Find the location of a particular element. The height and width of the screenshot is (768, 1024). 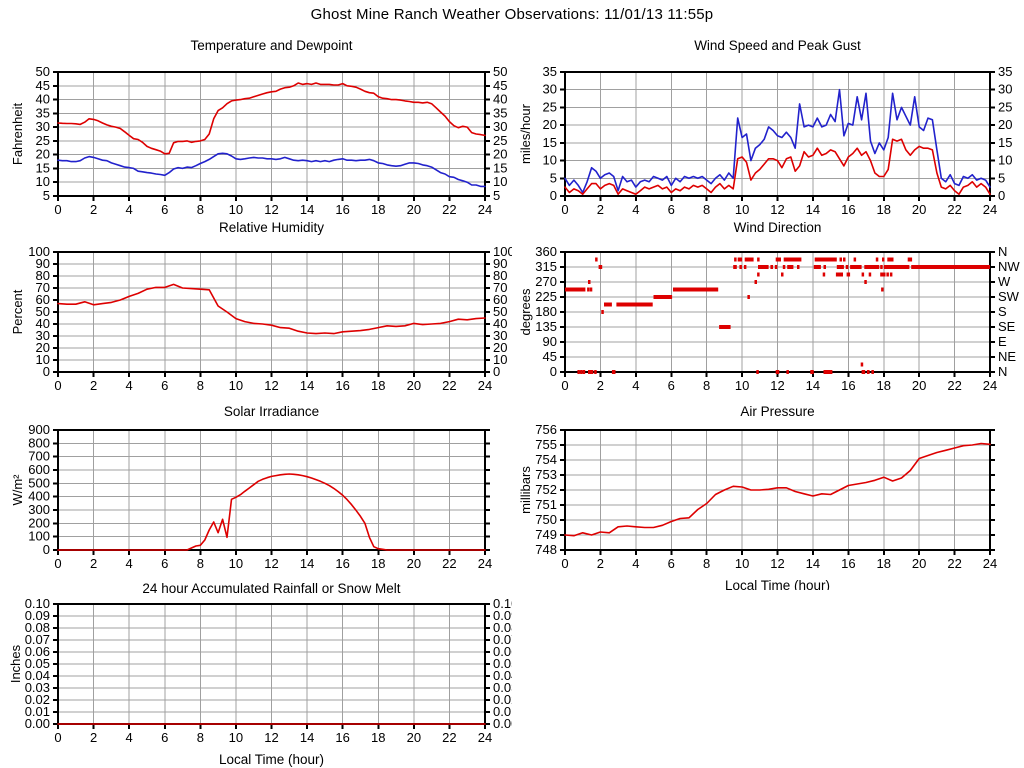

svg-text: 600 is located at coordinates (39, 469).